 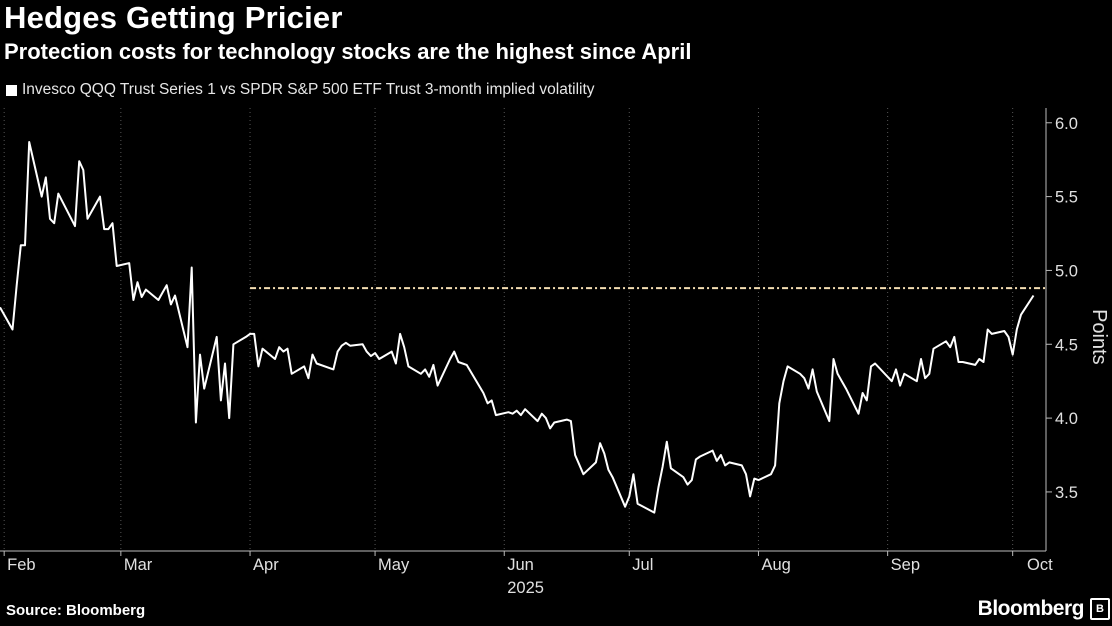 What do you see at coordinates (76, 610) in the screenshot?
I see `source-note: Source: Bloomberg` at bounding box center [76, 610].